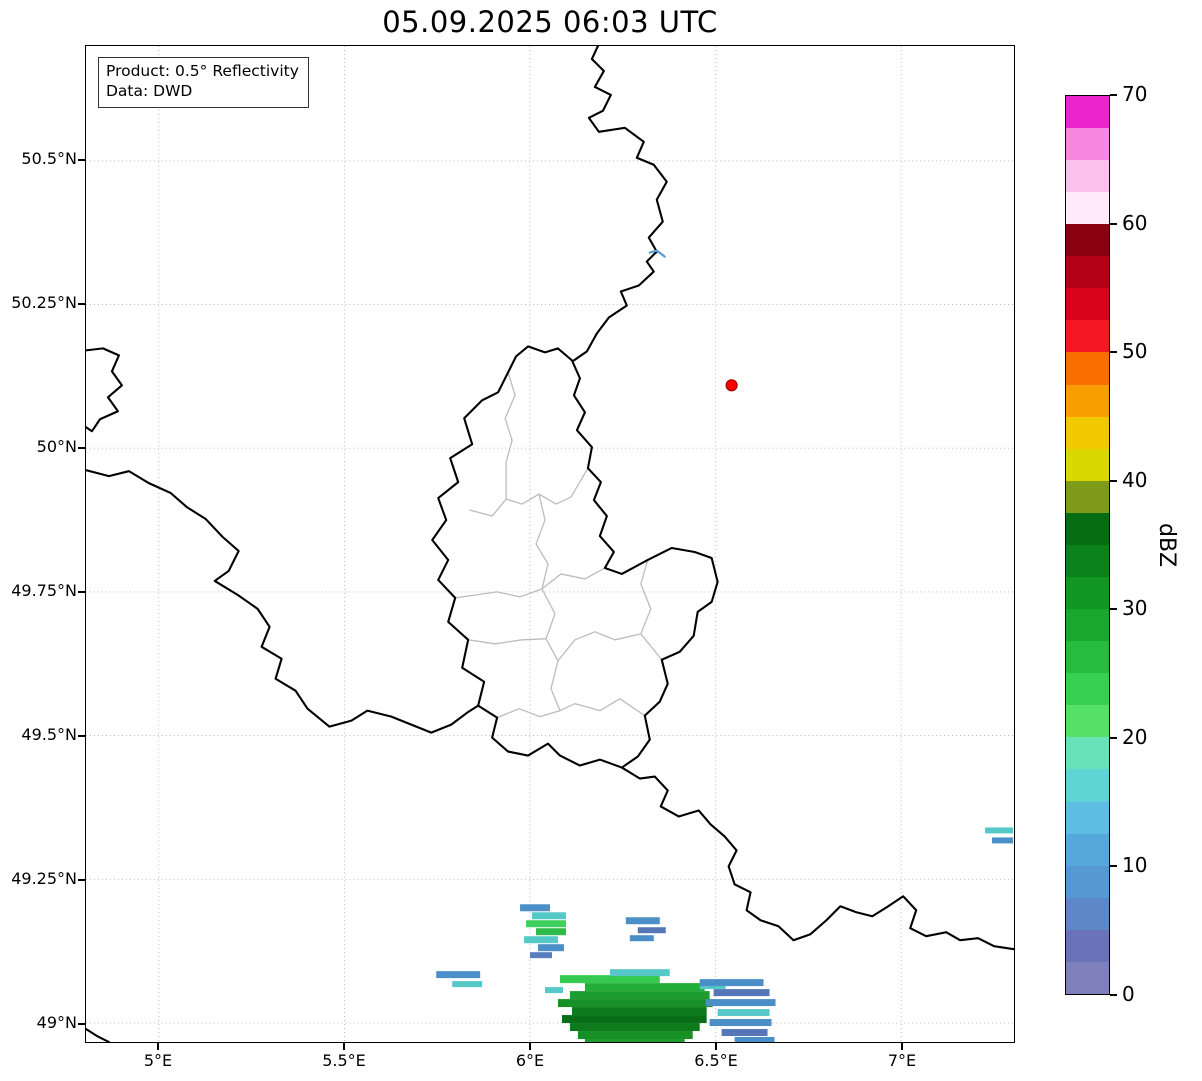 Image resolution: width=1202 pixels, height=1081 pixels. Describe the element at coordinates (1135, 865) in the screenshot. I see `colorbar-tick-label: 10` at that location.